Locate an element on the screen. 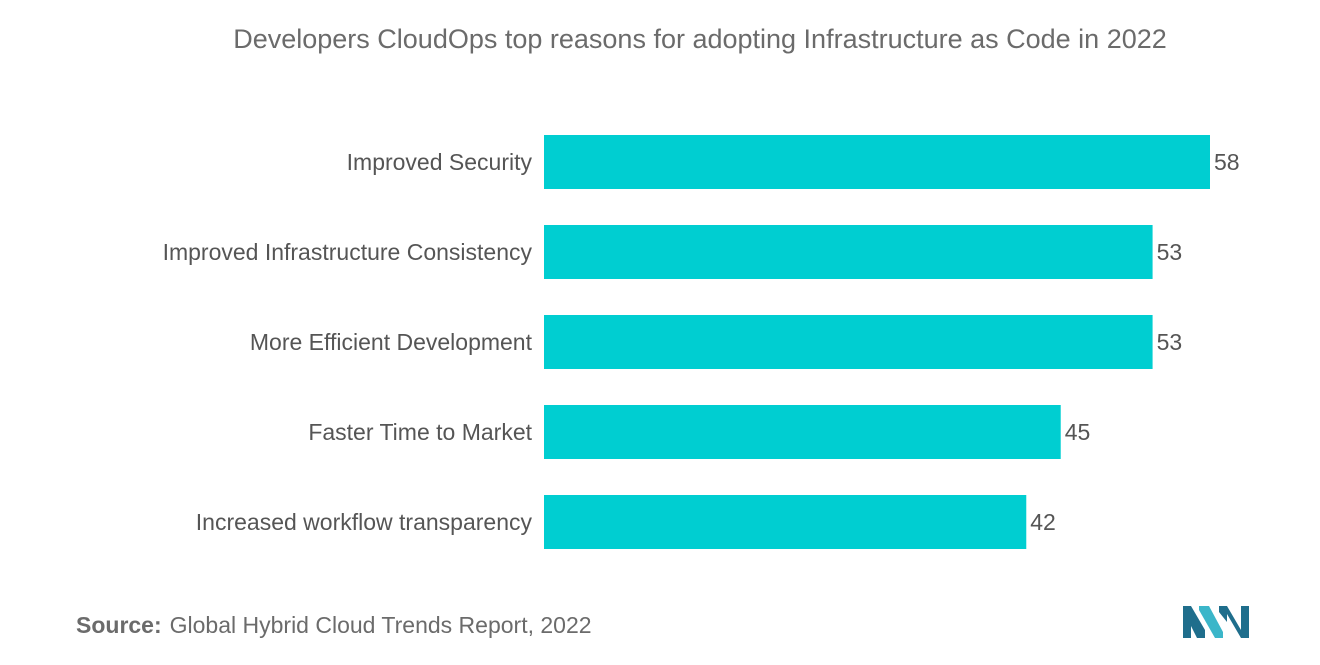 This screenshot has width=1320, height=665. category-label-0: Improved Security is located at coordinates (440, 162).